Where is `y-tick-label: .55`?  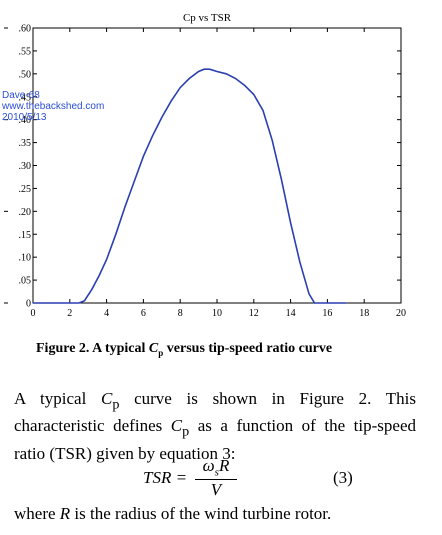
y-tick-label: .55 is located at coordinates (25, 51).